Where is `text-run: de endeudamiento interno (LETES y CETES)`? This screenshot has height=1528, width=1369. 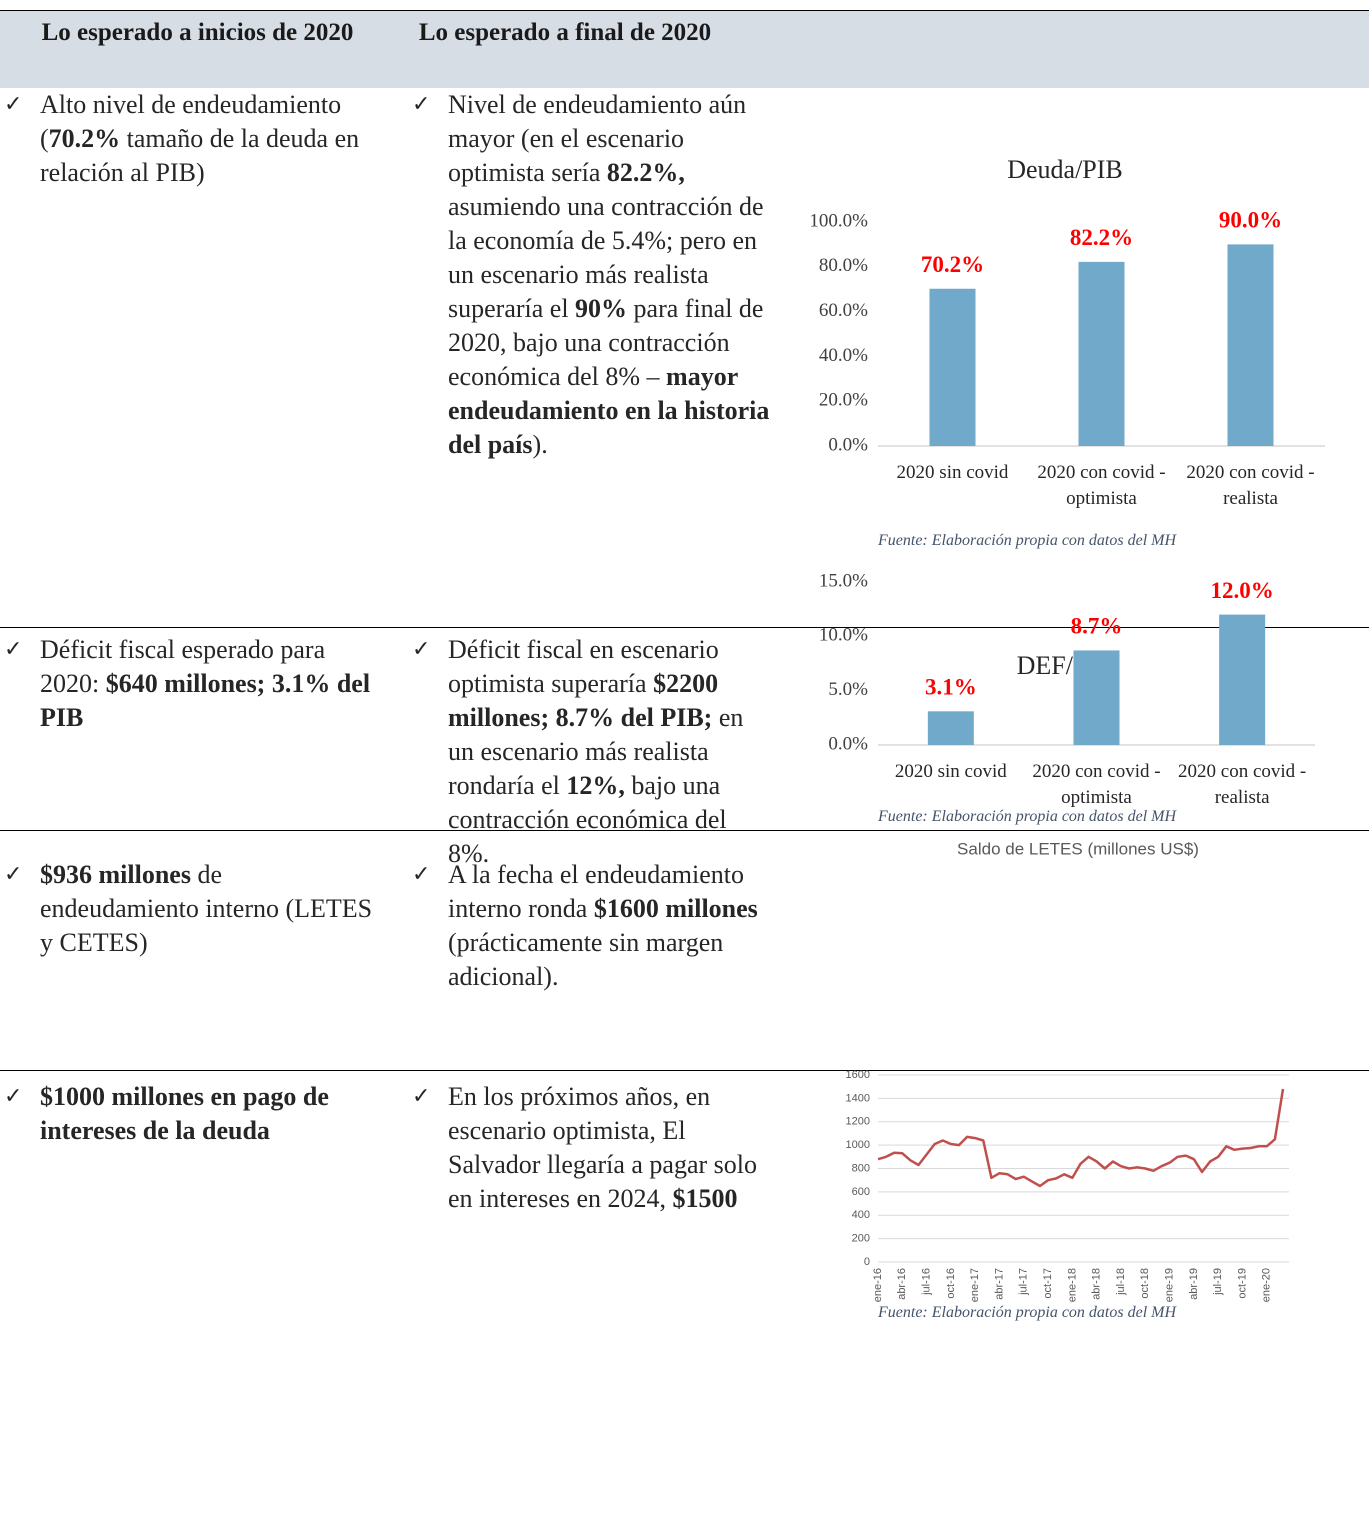 text-run: de endeudamiento interno (LETES y CETES) is located at coordinates (206, 908).